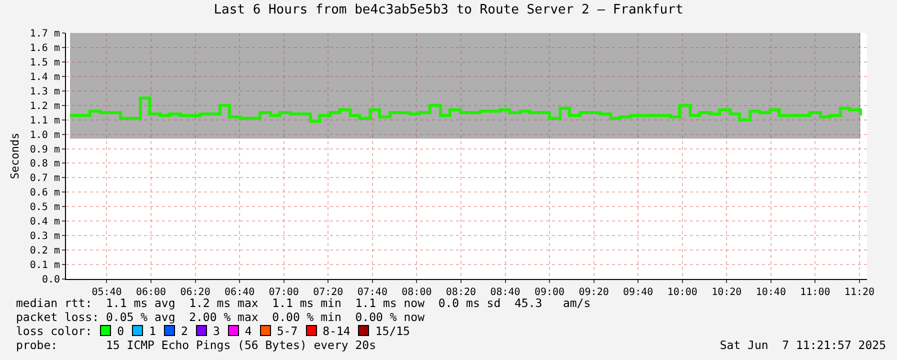 Image resolution: width=897 pixels, height=360 pixels. I want to click on x-tick-label: 07:20, so click(328, 292).